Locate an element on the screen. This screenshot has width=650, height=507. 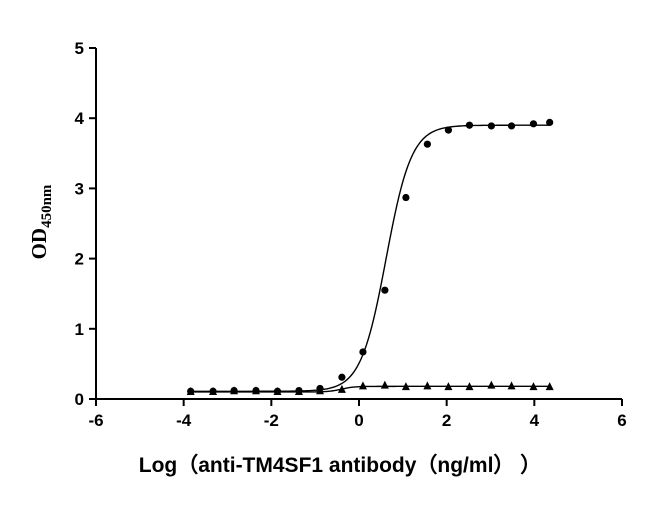
y-tick-label: 0 is located at coordinates (79, 399).